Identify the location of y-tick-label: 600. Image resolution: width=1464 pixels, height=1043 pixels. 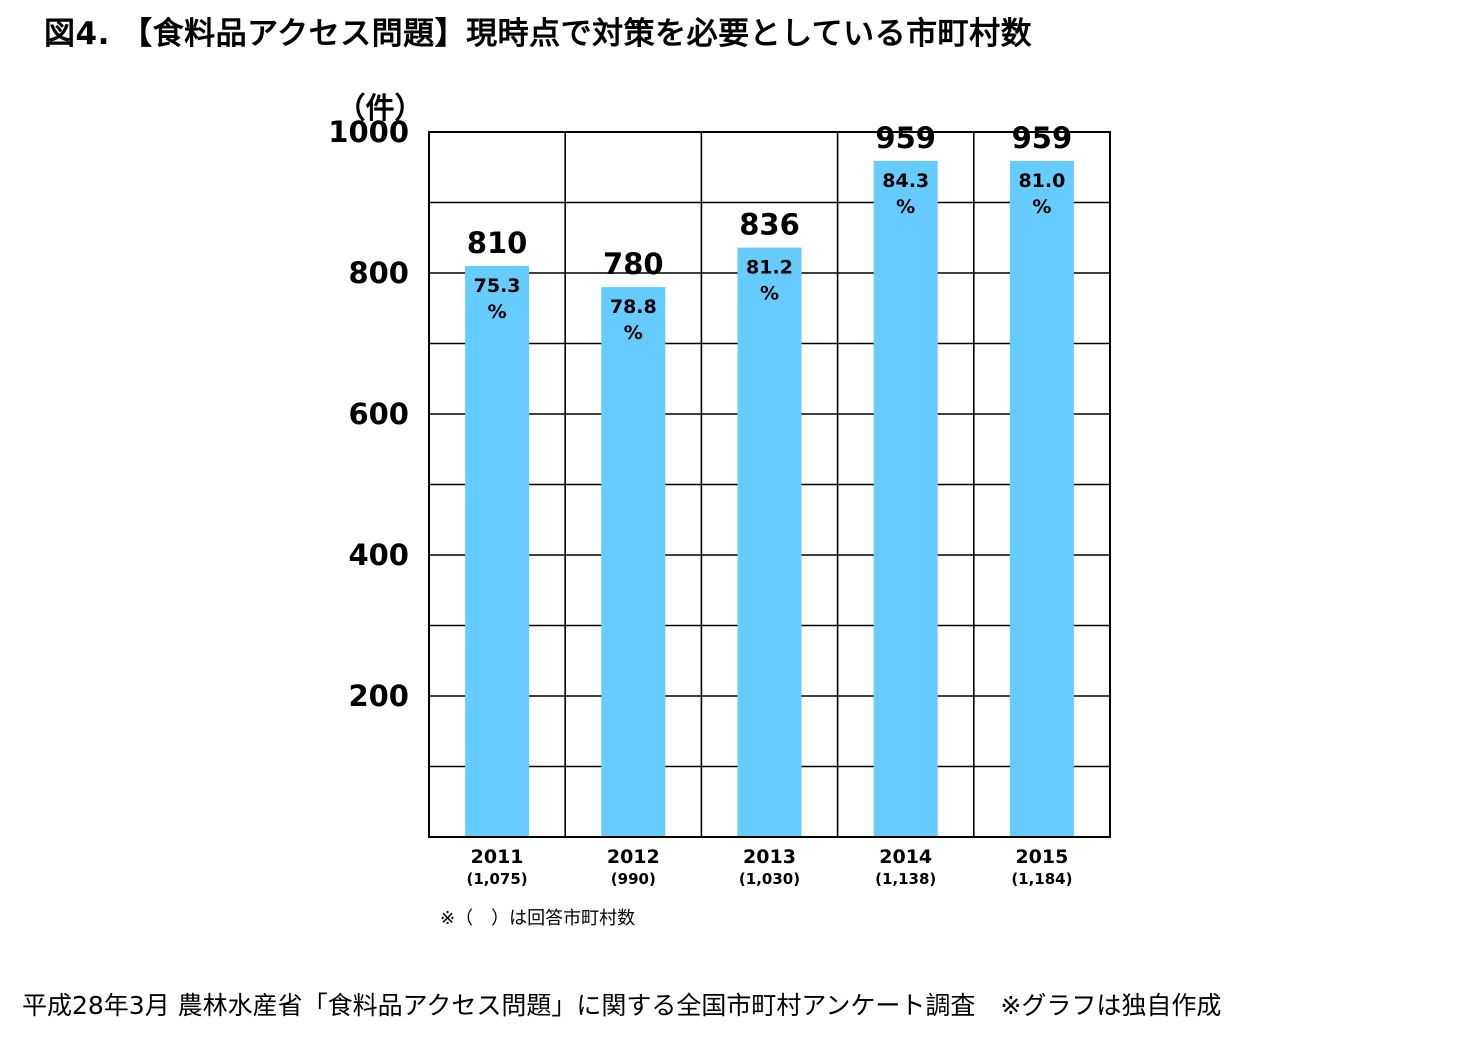
(378, 414).